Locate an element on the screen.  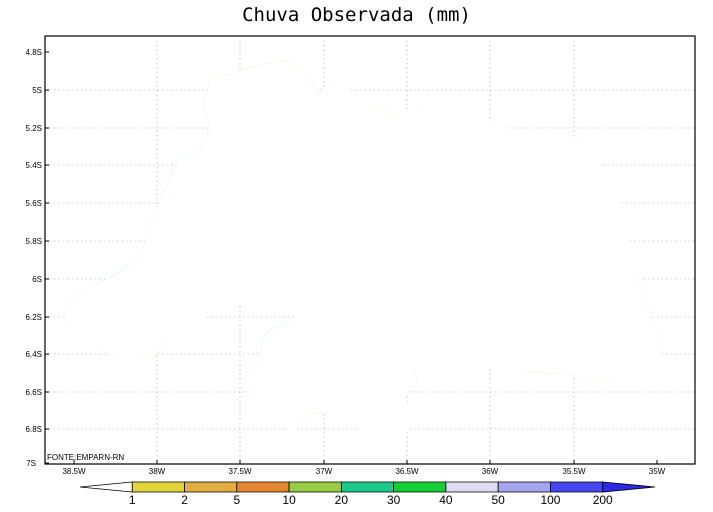
y-tick-label: 6.4S is located at coordinates (34, 354).